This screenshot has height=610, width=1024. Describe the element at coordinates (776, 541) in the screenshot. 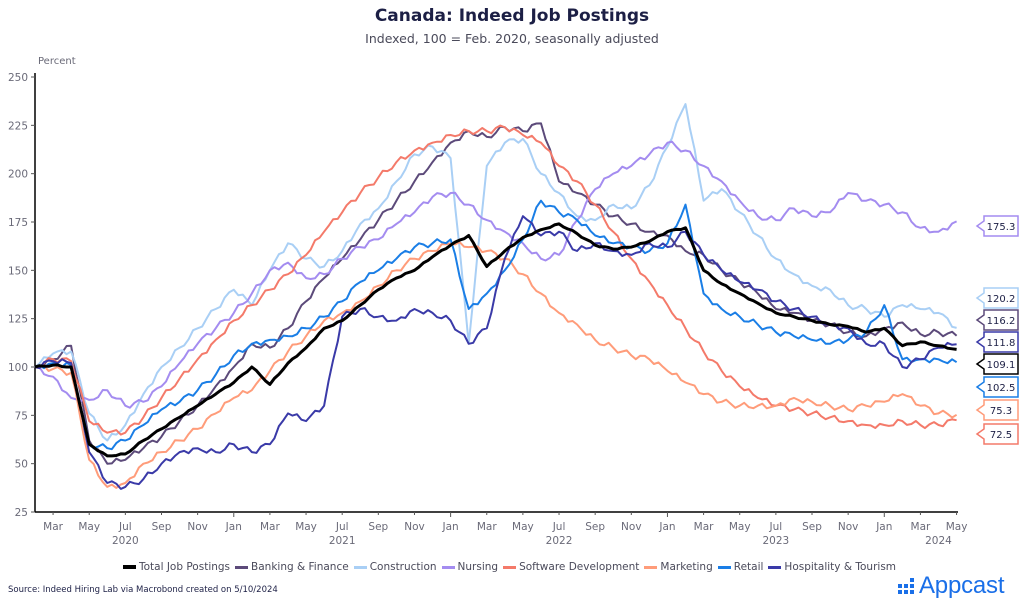

I see `x-year-label: 2023` at that location.